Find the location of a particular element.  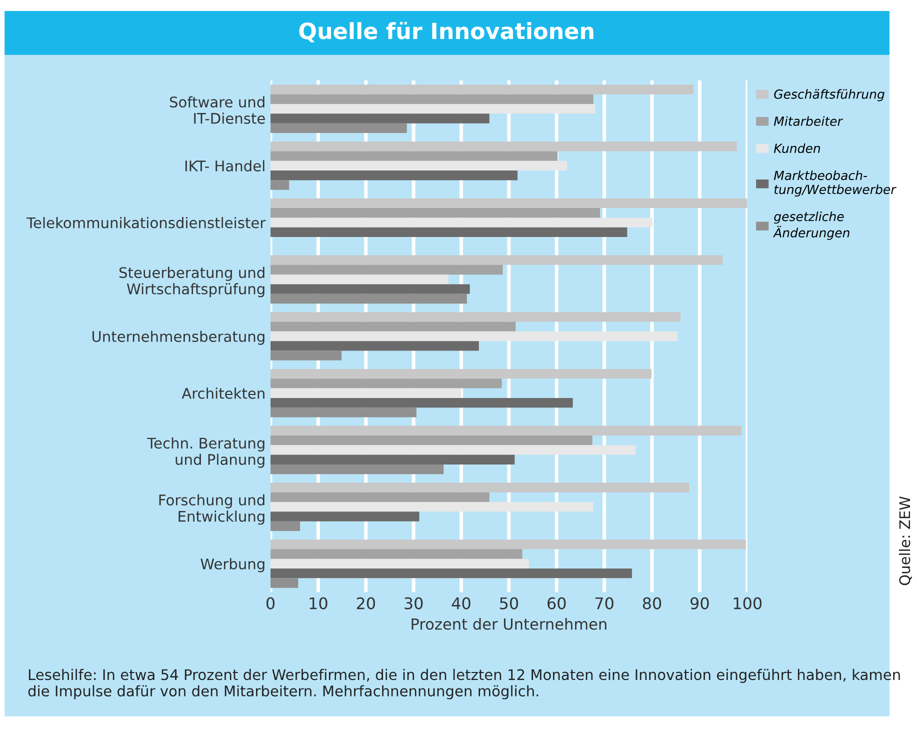

legend-label: gesetzliche Änderungen is located at coordinates (811, 226).